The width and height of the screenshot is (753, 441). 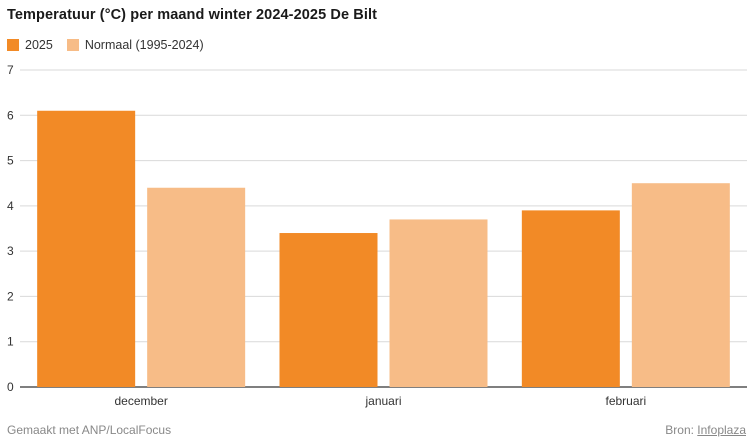 I want to click on x-tick-label-januari: januari, so click(x=382, y=401).